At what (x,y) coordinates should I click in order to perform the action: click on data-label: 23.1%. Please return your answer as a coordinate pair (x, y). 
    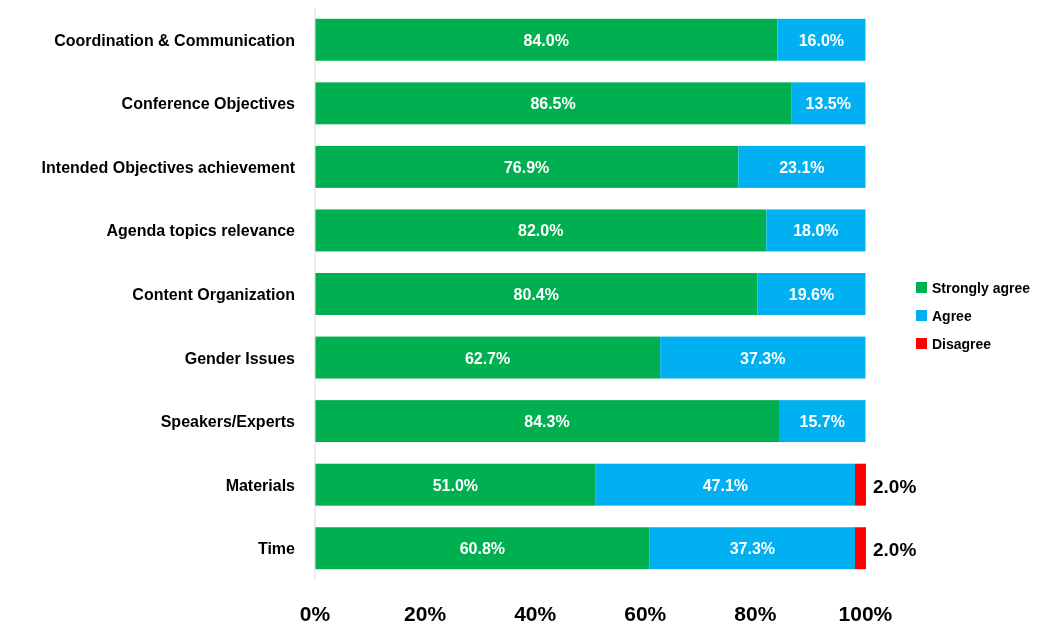
    Looking at the image, I should click on (802, 167).